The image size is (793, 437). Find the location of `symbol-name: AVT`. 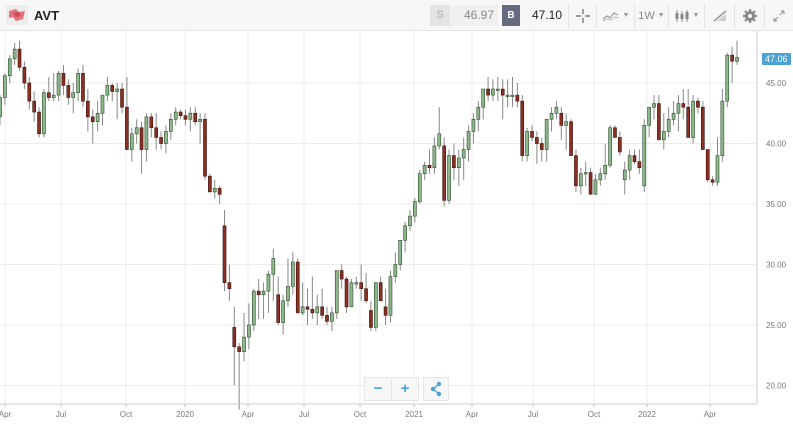

symbol-name: AVT is located at coordinates (47, 15).